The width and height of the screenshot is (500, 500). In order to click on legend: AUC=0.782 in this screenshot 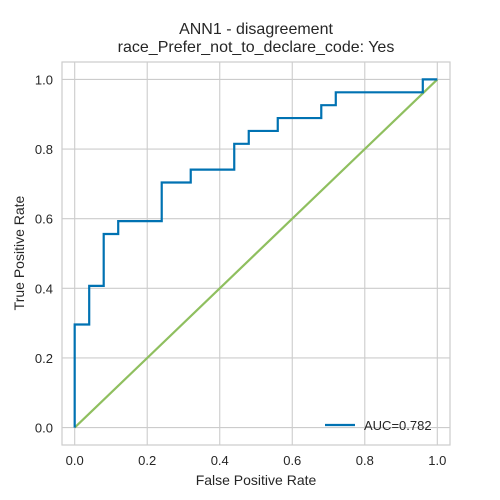, I will do `click(378, 425)`.